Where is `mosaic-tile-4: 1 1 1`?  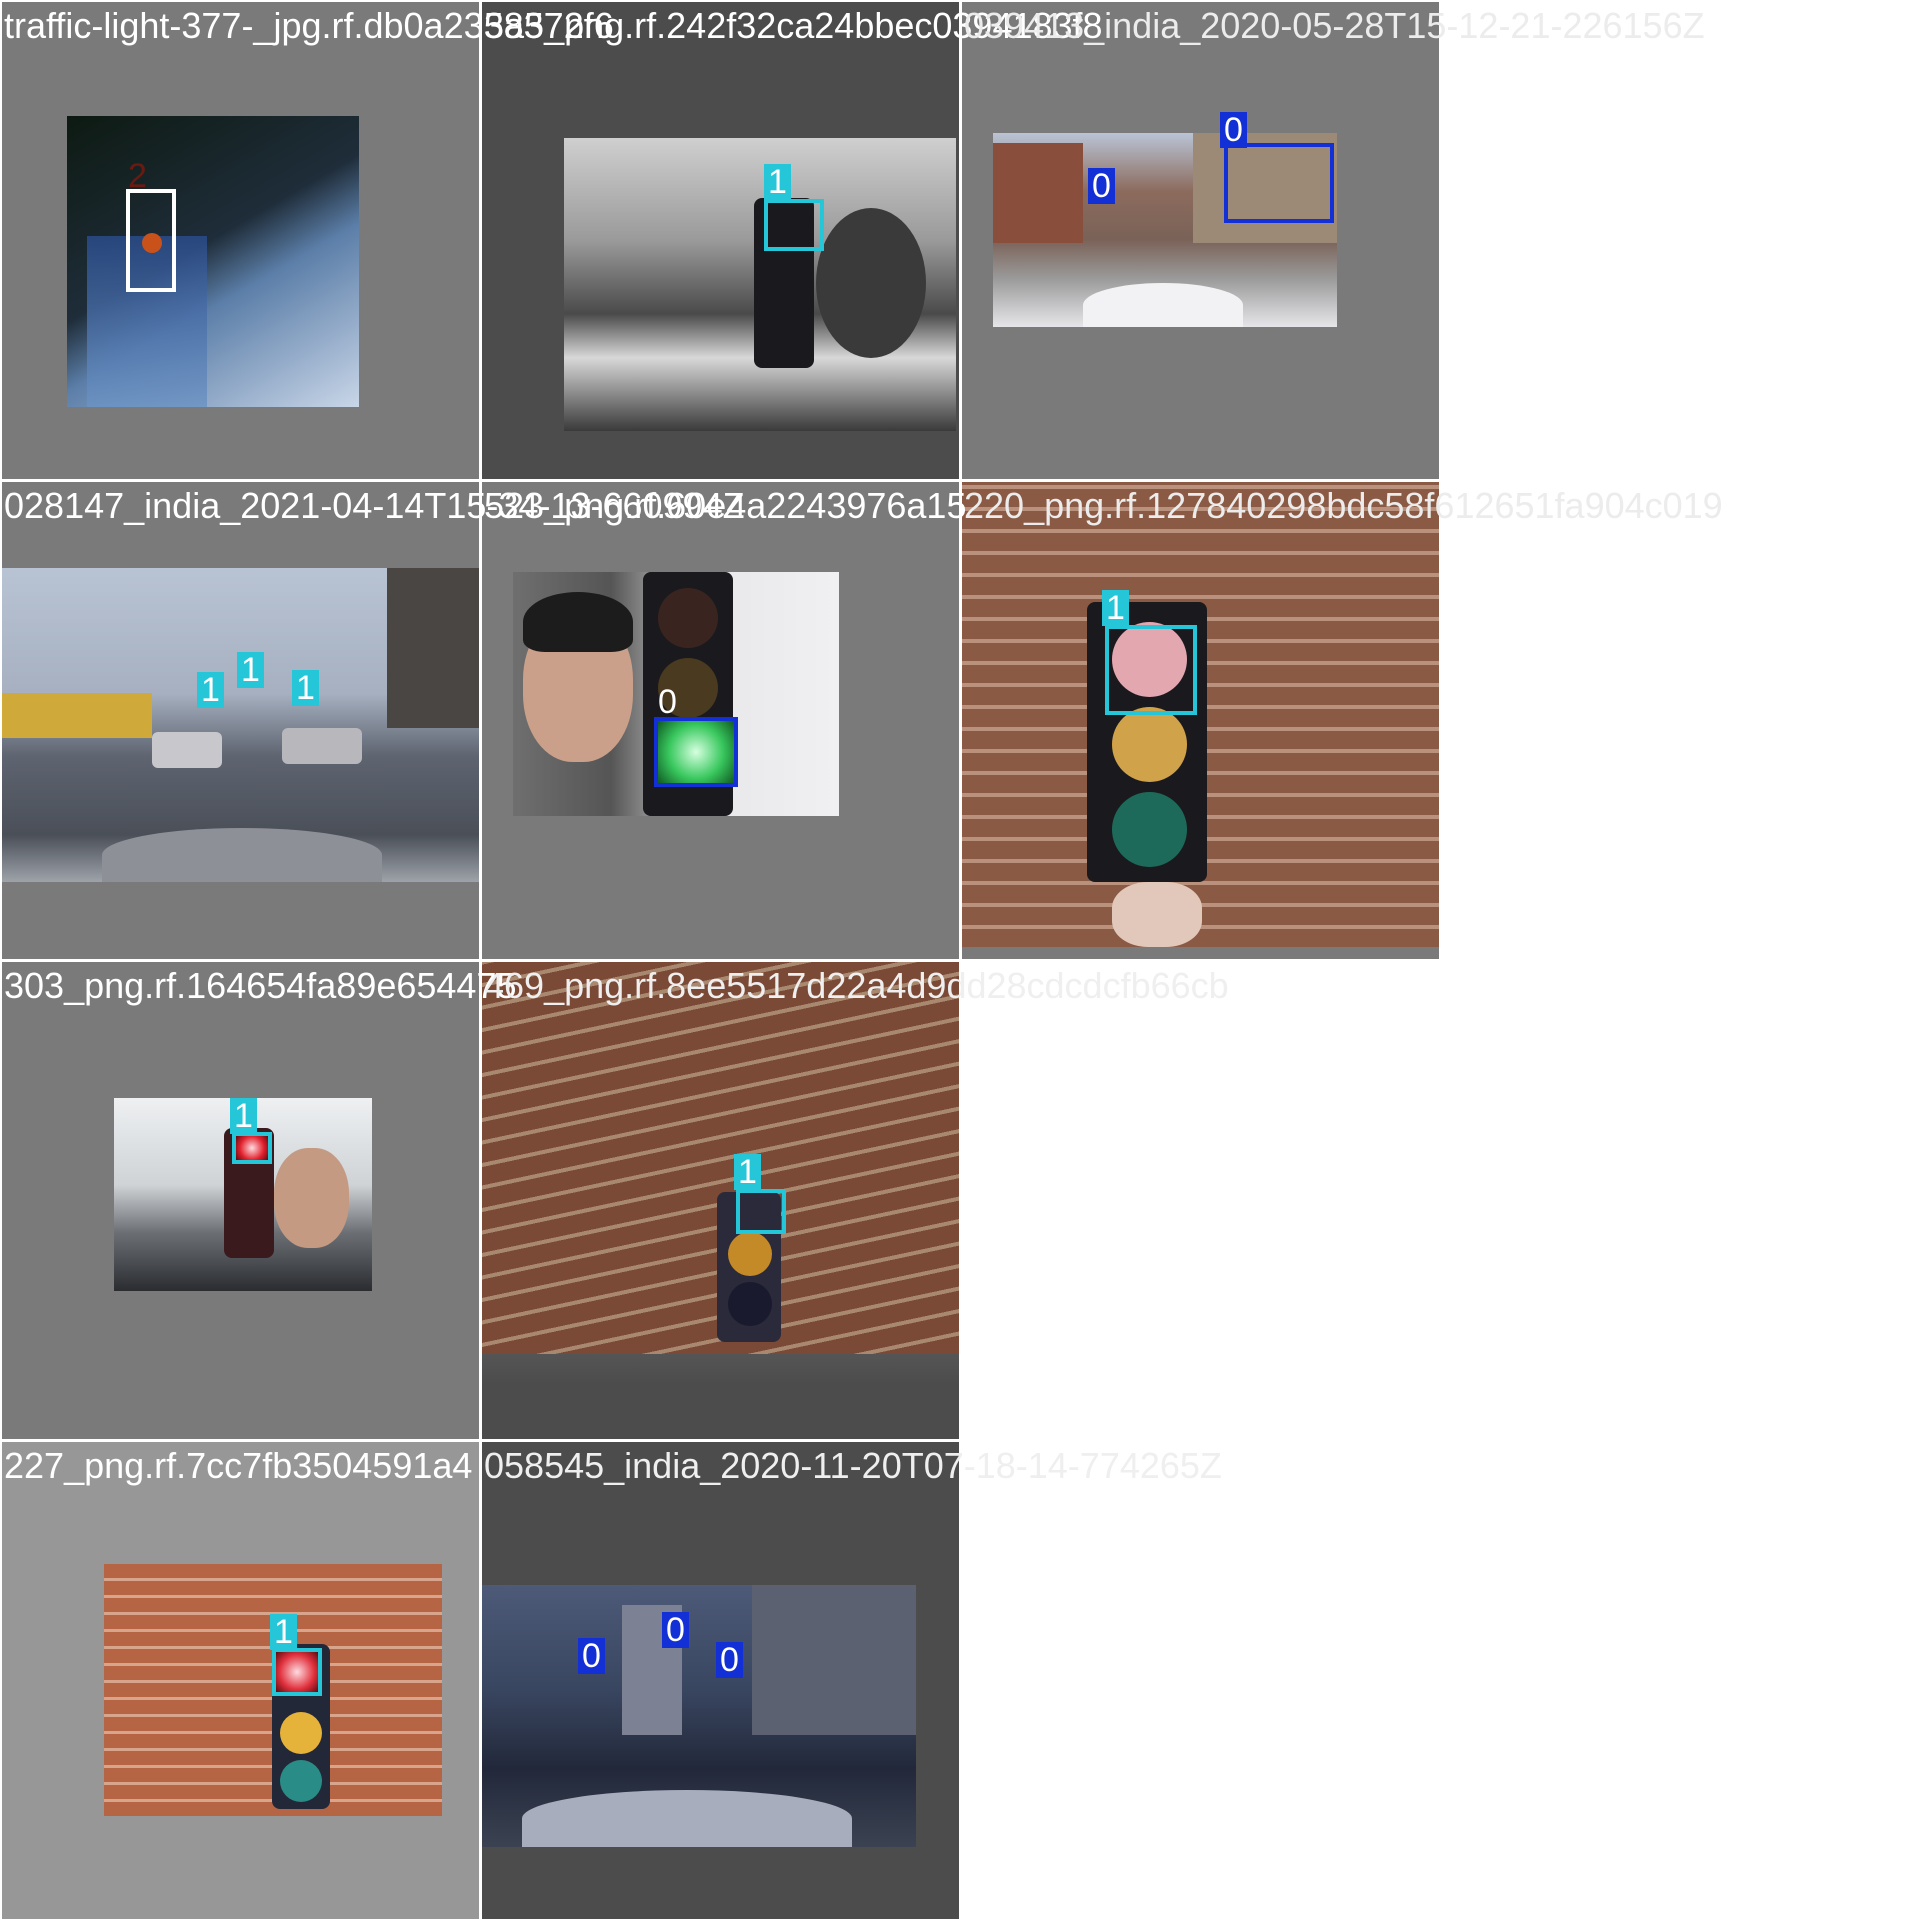 mosaic-tile-4: 1 1 1 is located at coordinates (240, 720).